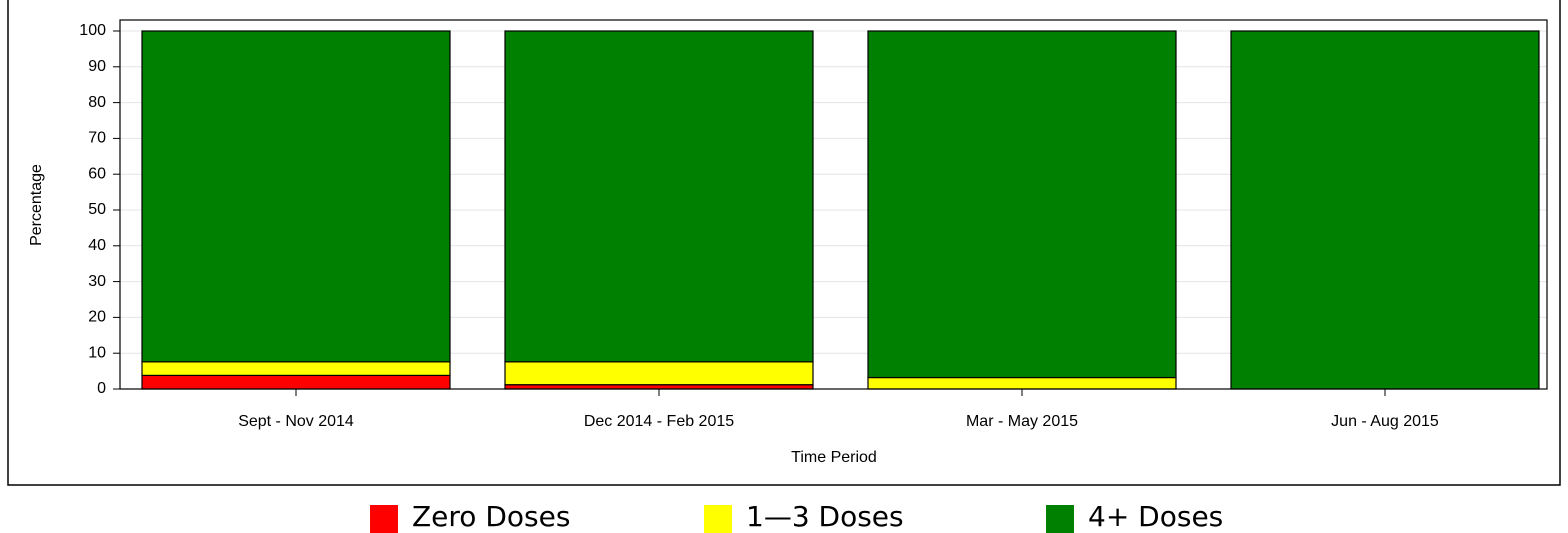 The width and height of the screenshot is (1568, 533). I want to click on y-tick-label: 30, so click(97, 281).